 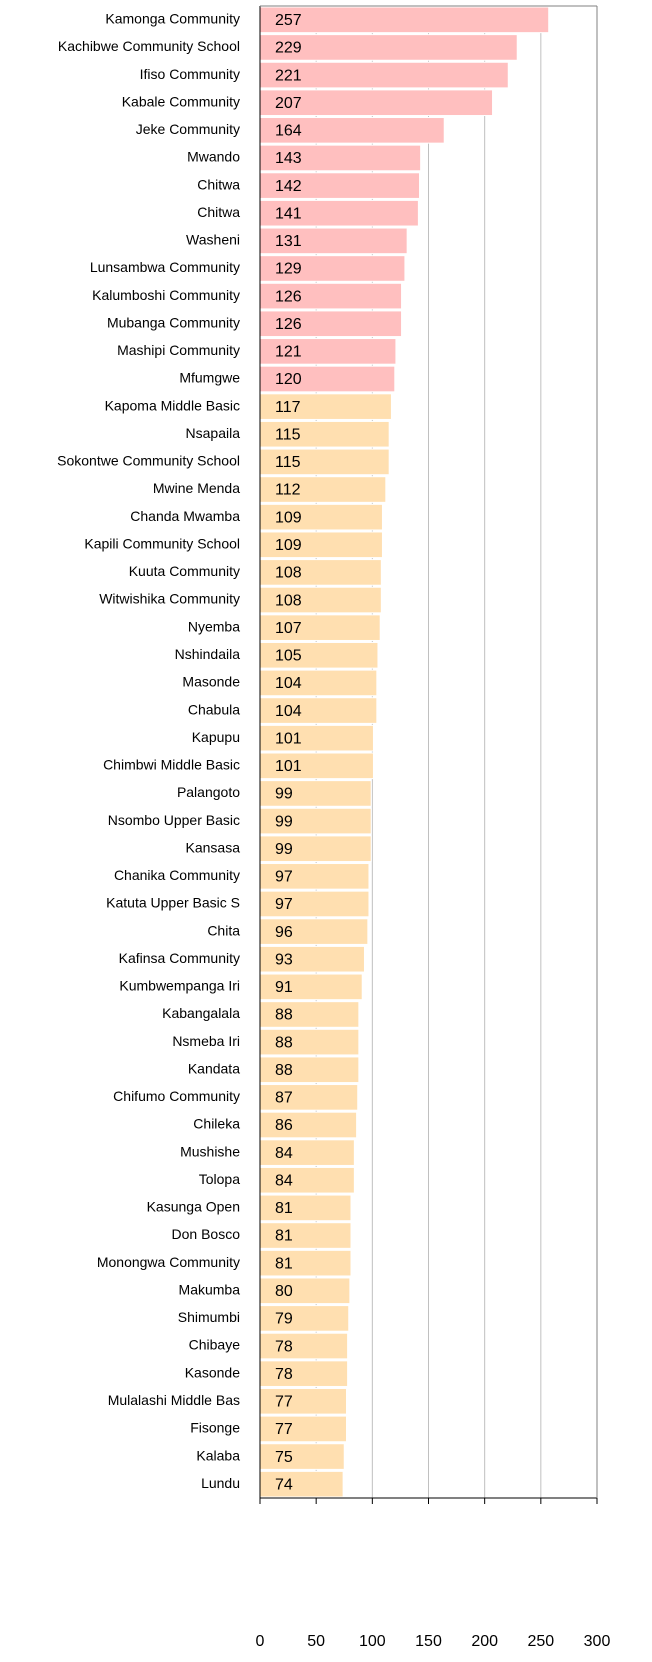 What do you see at coordinates (208, 654) in the screenshot?
I see `y-tick-label: Nshindaila` at bounding box center [208, 654].